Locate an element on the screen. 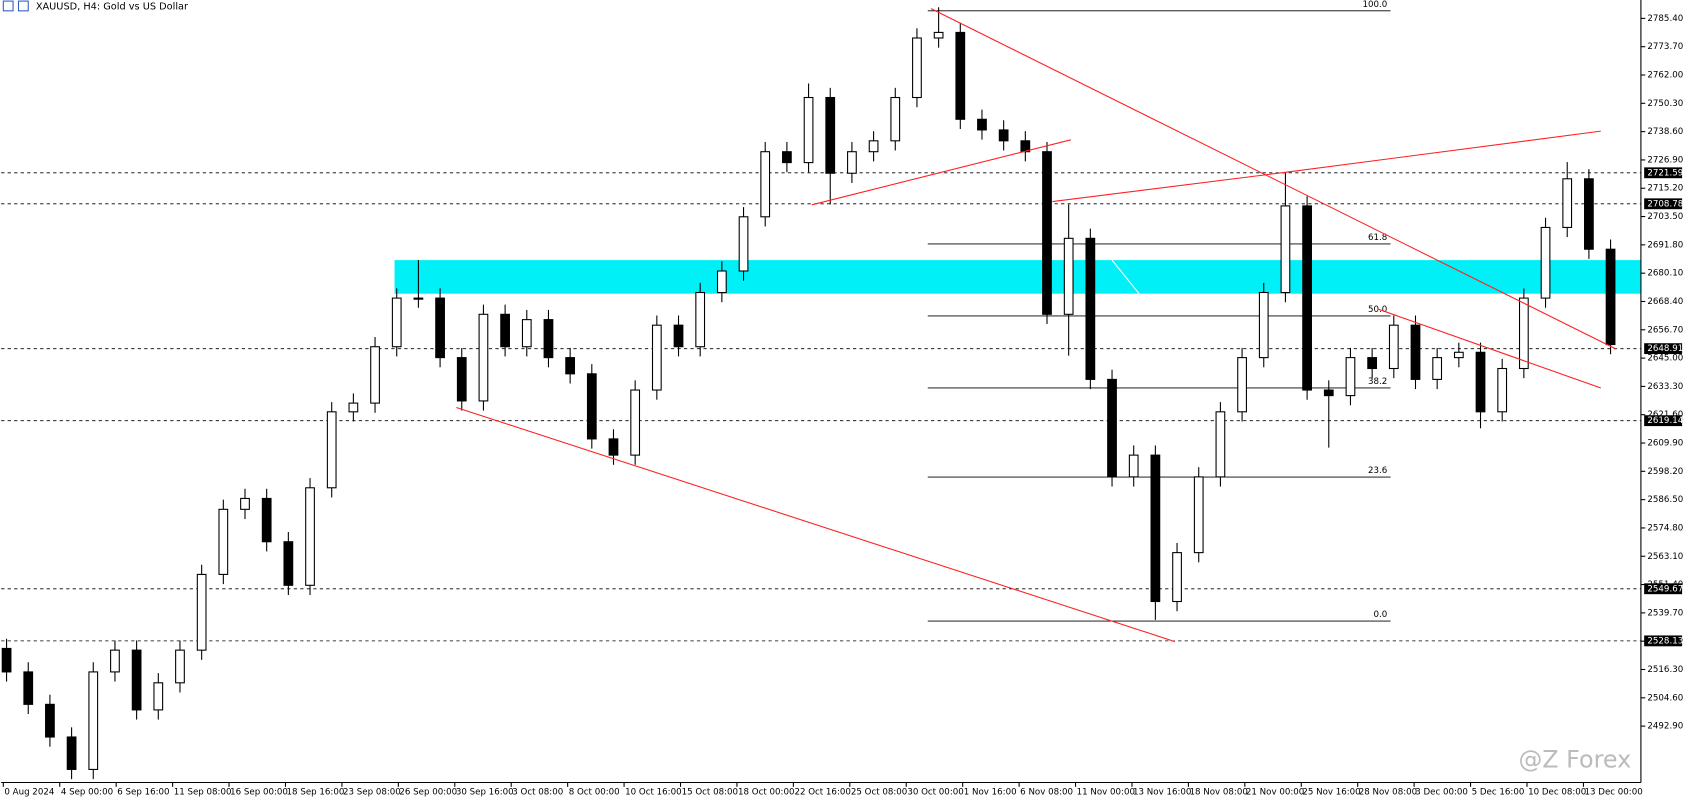 The height and width of the screenshot is (802, 1693). y-tick-label: 2609.90 is located at coordinates (1665, 444).